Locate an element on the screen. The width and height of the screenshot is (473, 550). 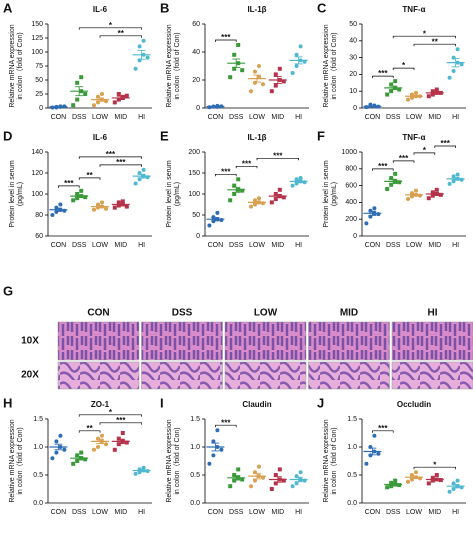
y-axis-label: (pg/mL) is located at coordinates (334, 194).